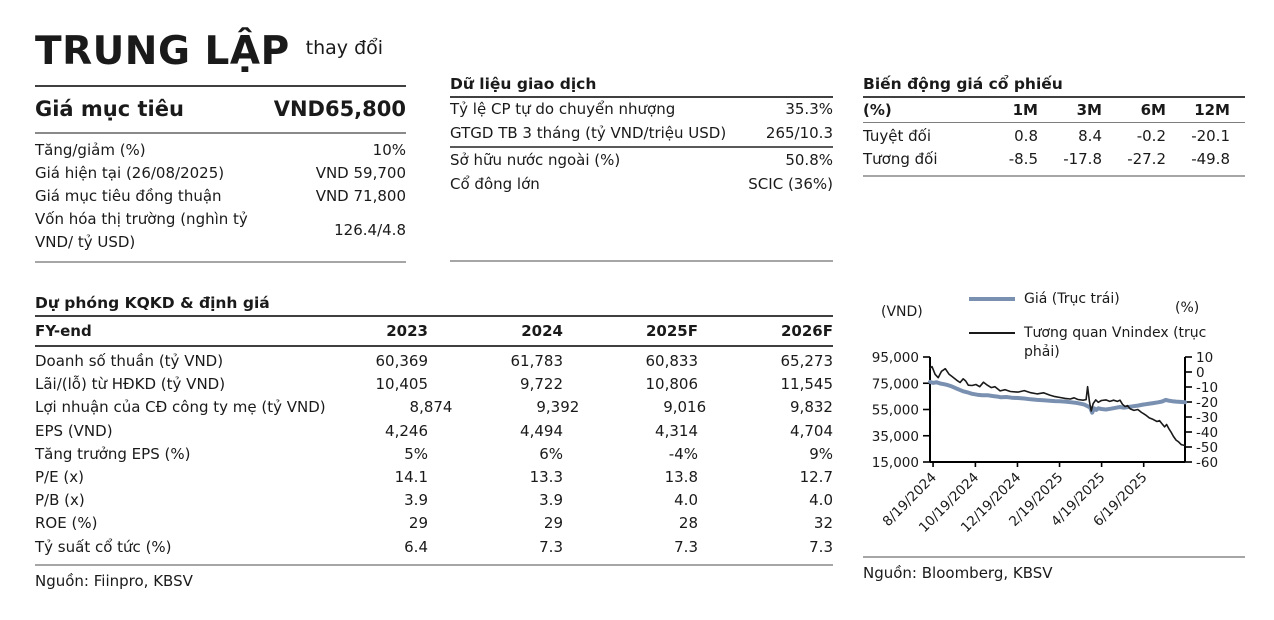 Image resolution: width=1274 pixels, height=620 pixels. What do you see at coordinates (807, 384) in the screenshot?
I see `cell-value: 11,545` at bounding box center [807, 384].